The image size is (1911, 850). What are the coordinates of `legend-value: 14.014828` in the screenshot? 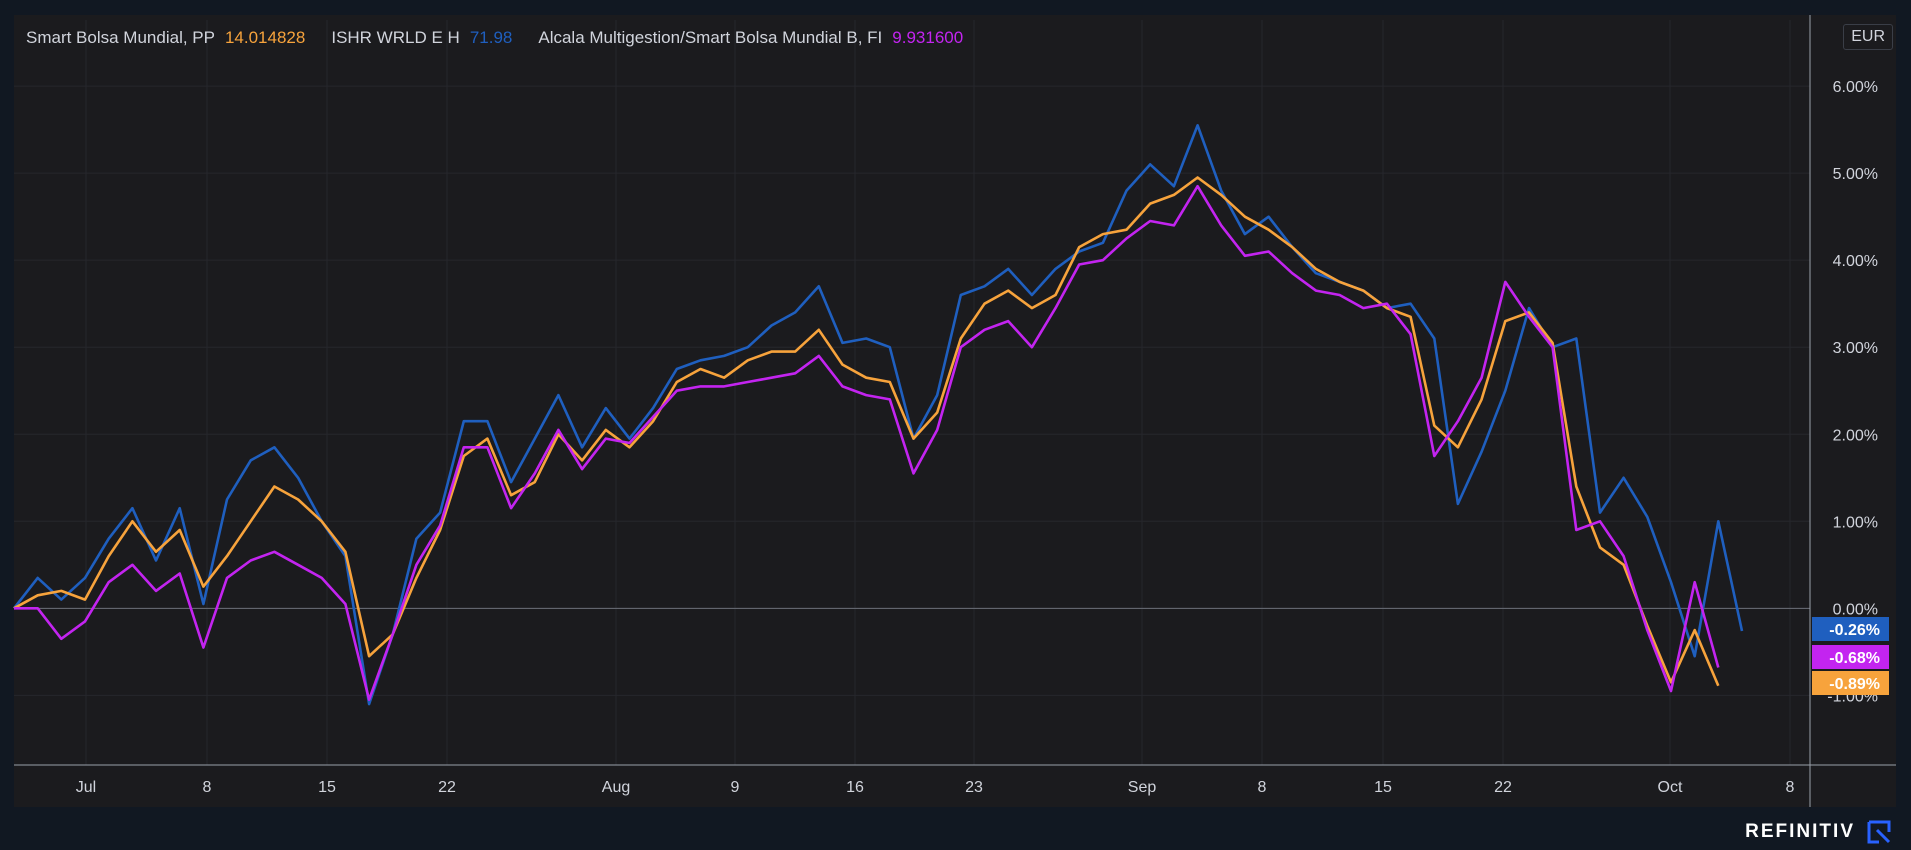 It's located at (265, 37).